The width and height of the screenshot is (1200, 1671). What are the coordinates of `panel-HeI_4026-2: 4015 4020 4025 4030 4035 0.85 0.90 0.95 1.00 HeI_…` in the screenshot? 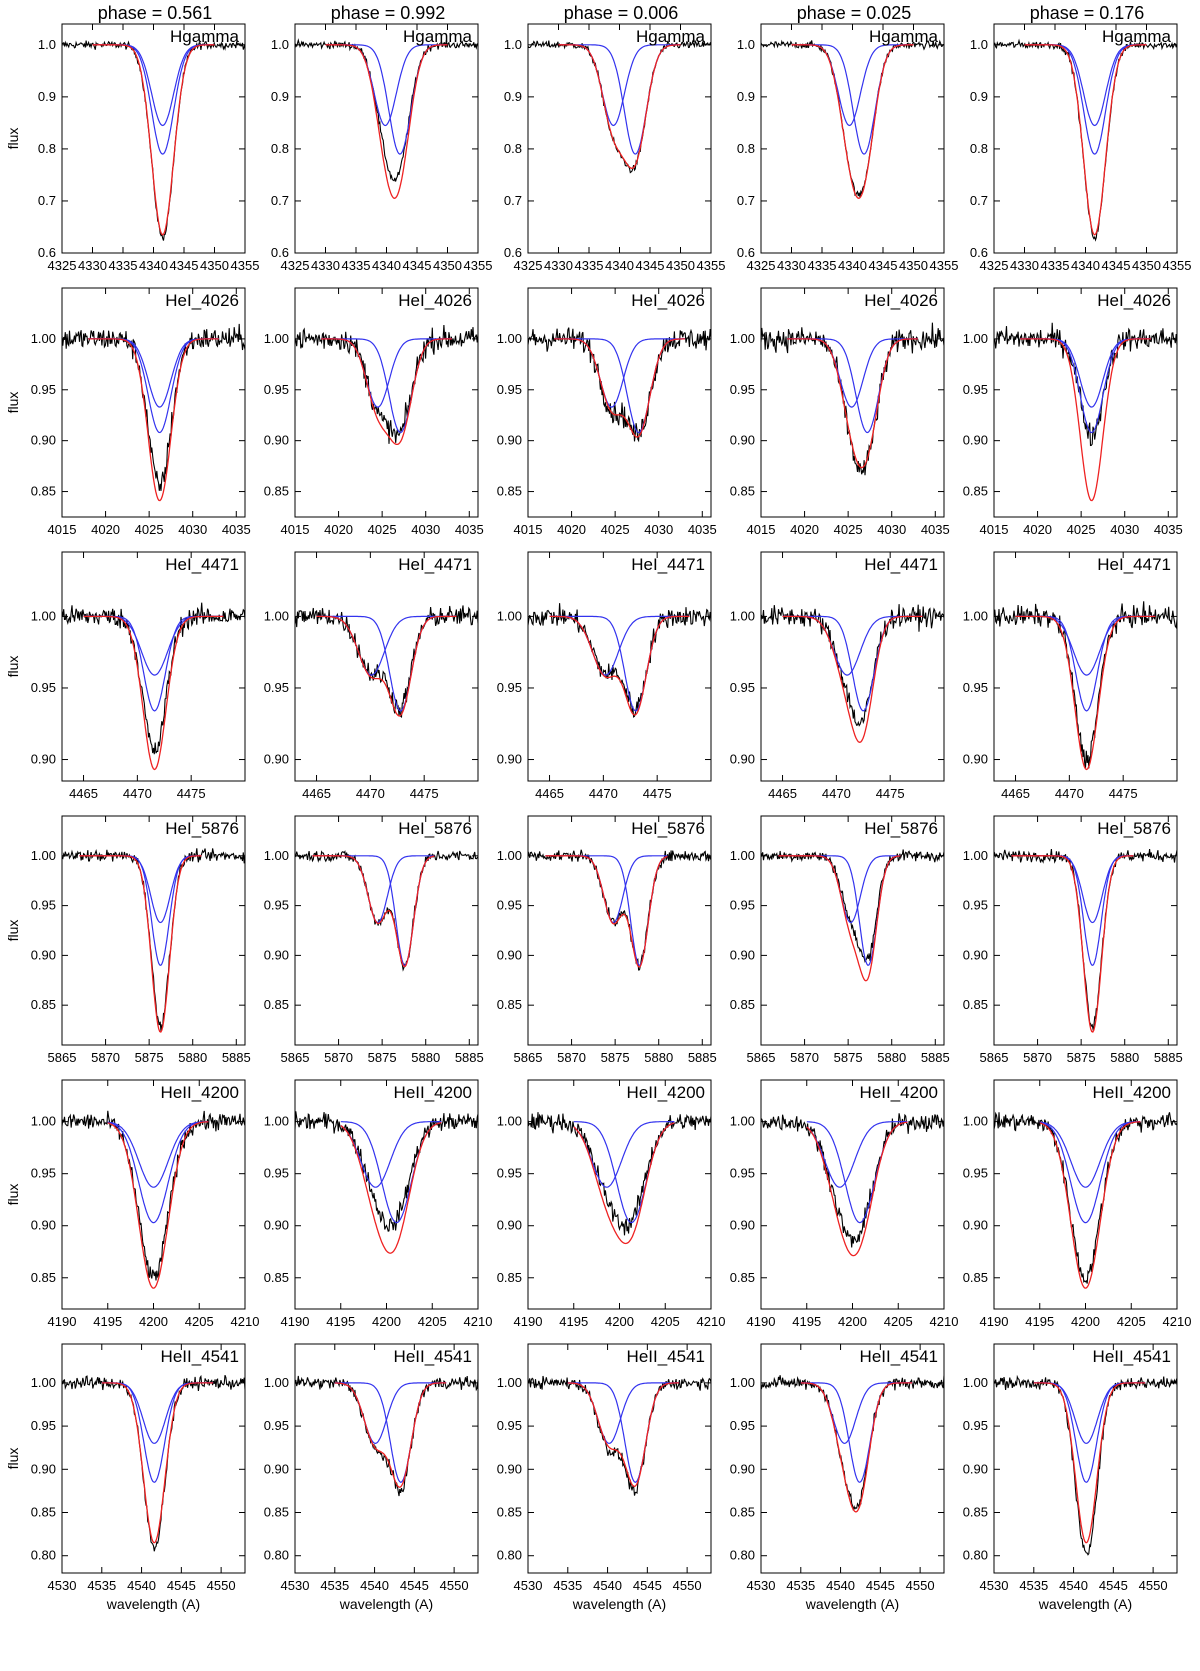 It's located at (374, 412).